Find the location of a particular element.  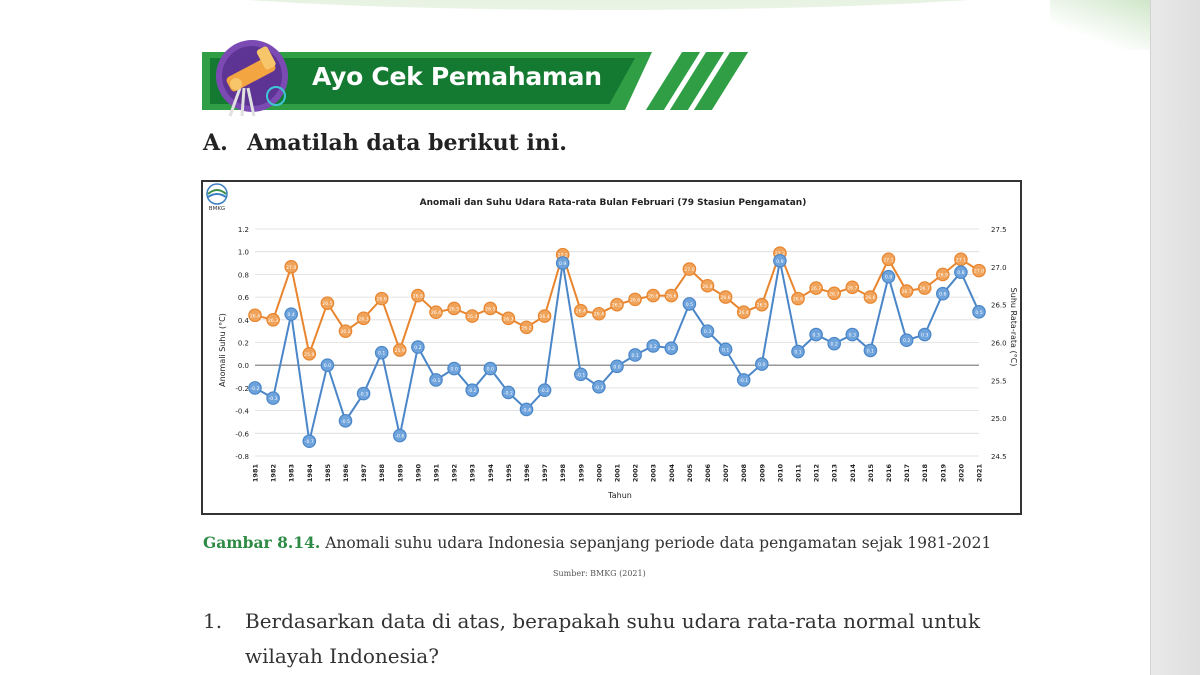

x-tick-label: 1995 is located at coordinates (509, 473).